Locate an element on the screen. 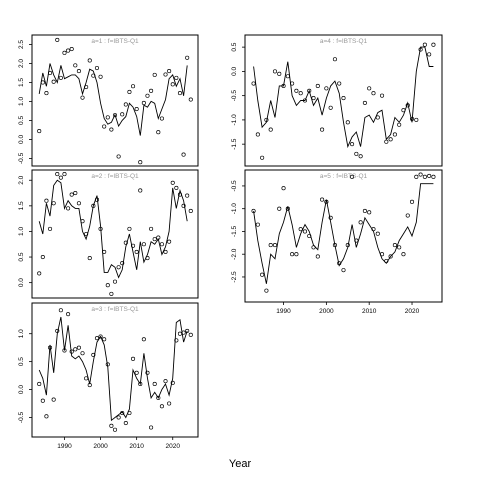 The height and width of the screenshot is (480, 480). panel-2: a=2 : f=IBTS-Q1 0.0 0.5 1.0 1.5 2.0 is located at coordinates (108, 234).